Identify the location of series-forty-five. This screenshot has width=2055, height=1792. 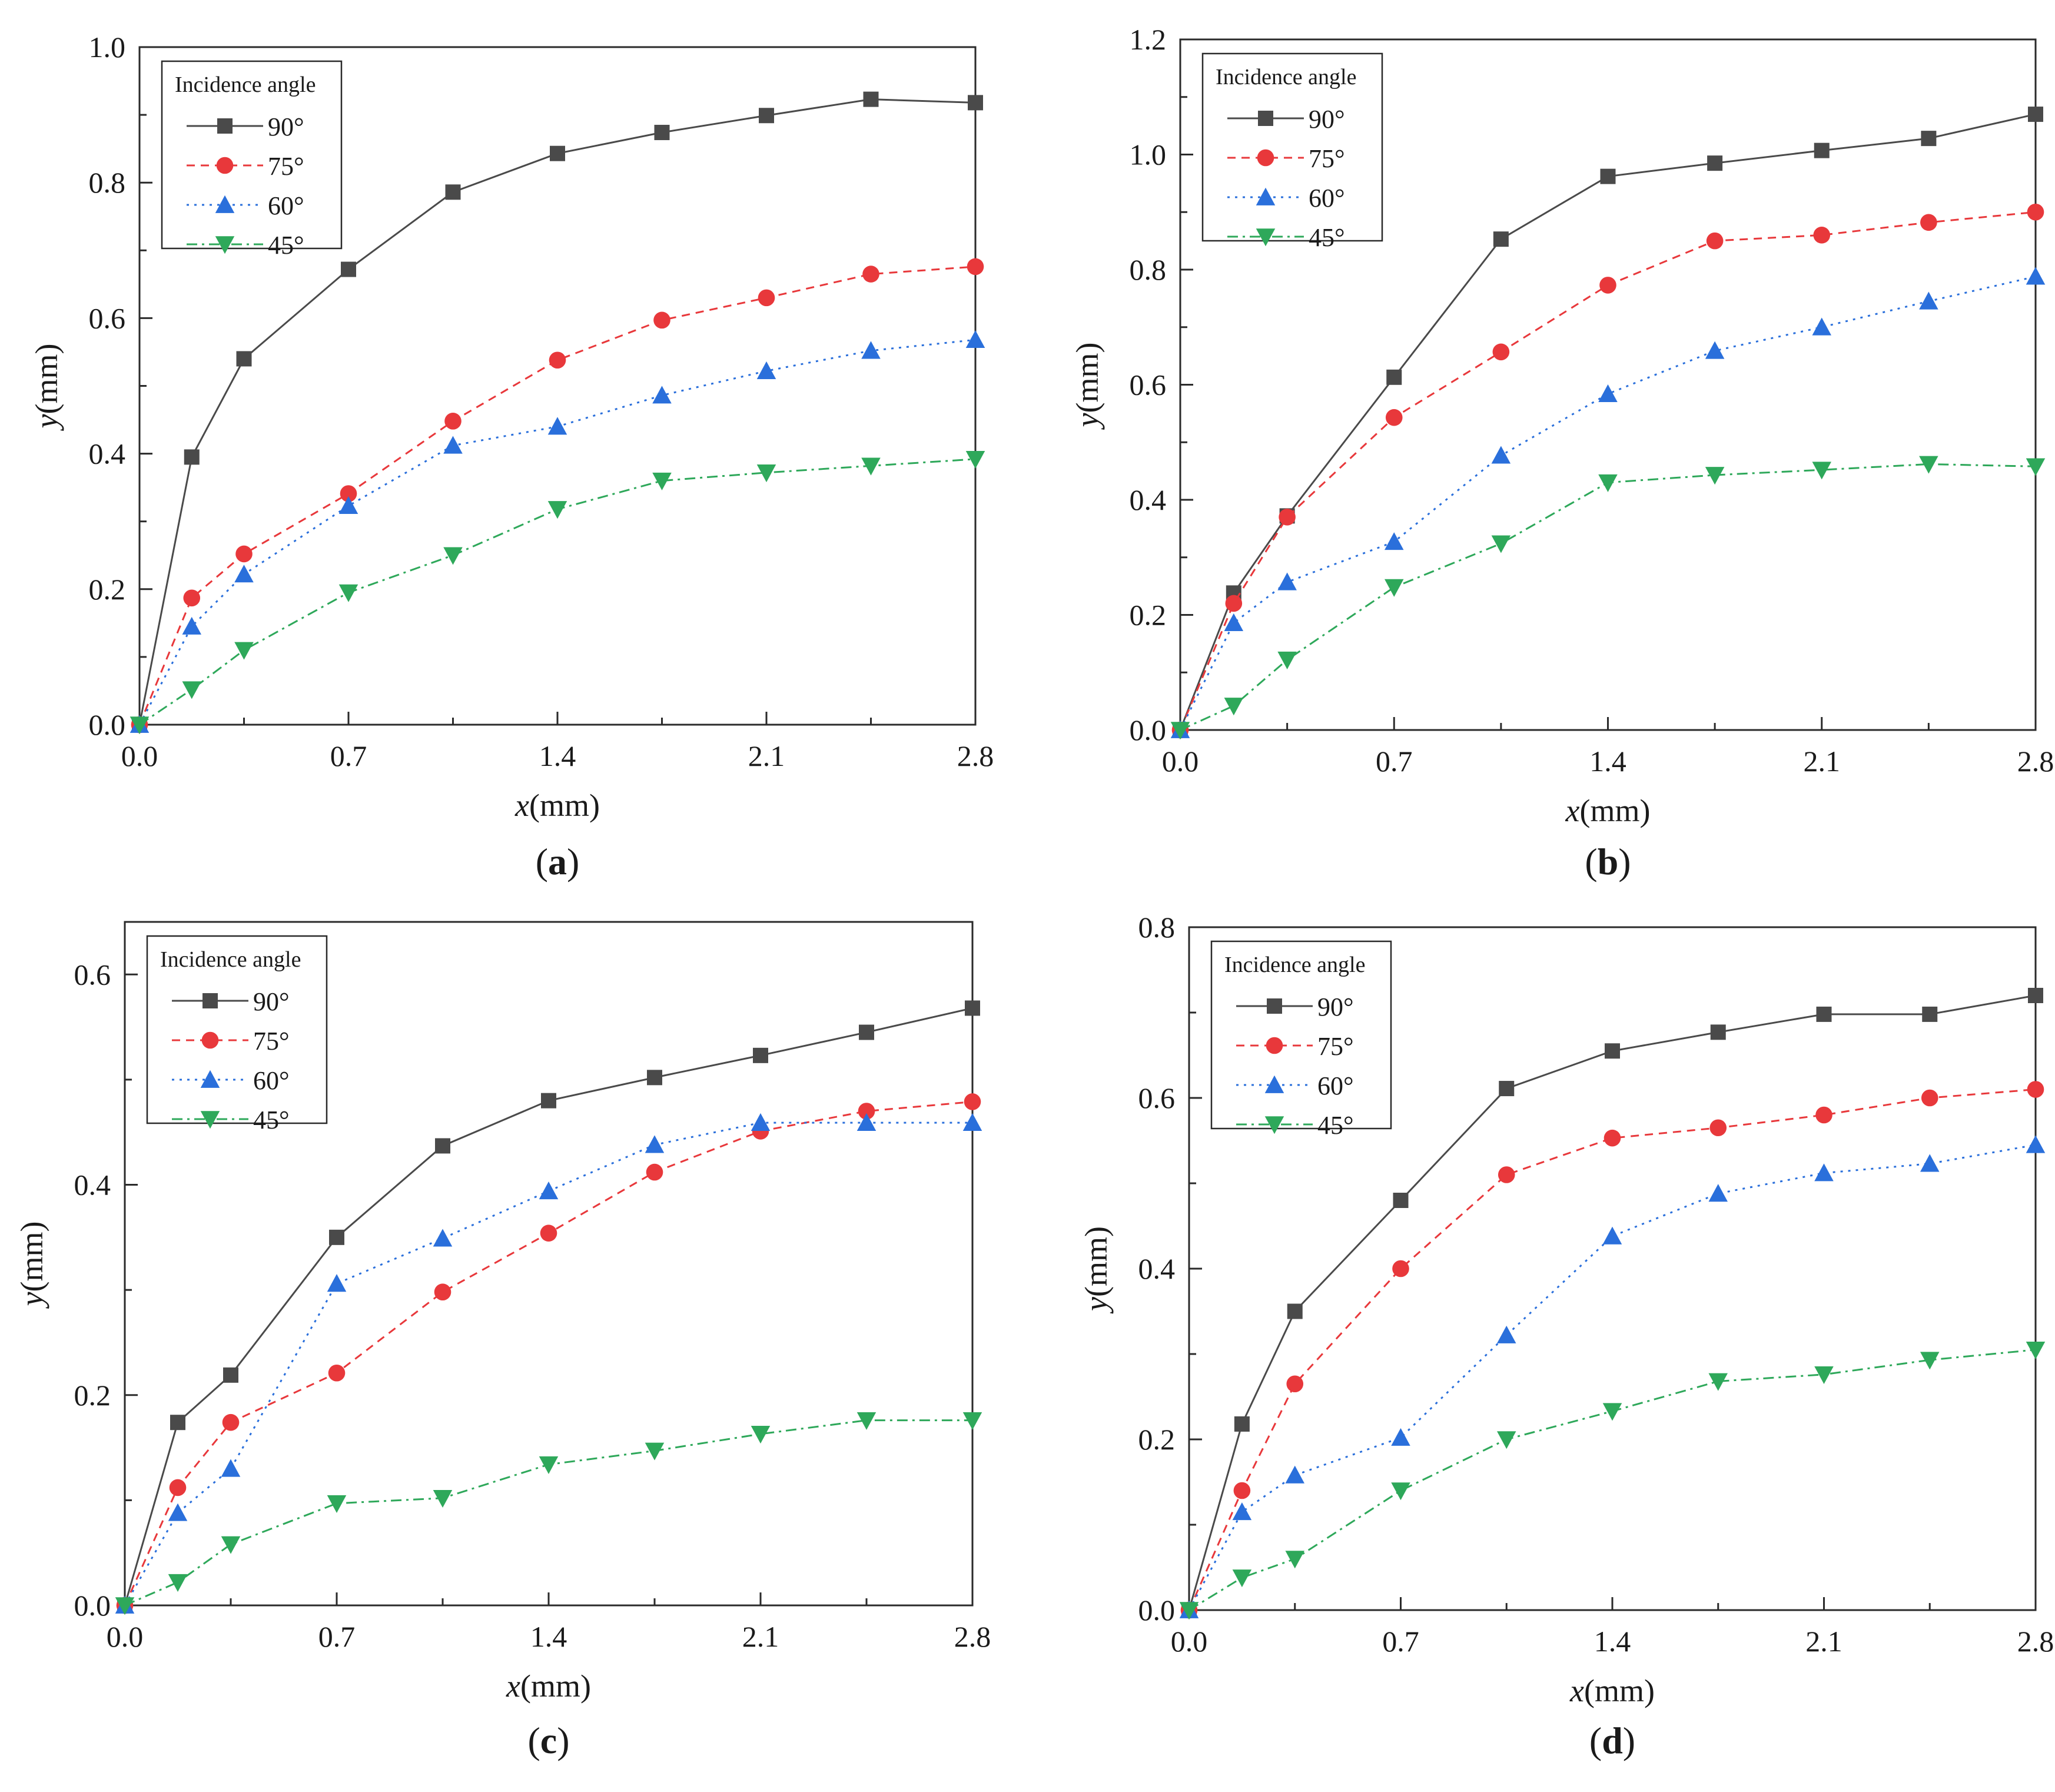
(1612, 1480).